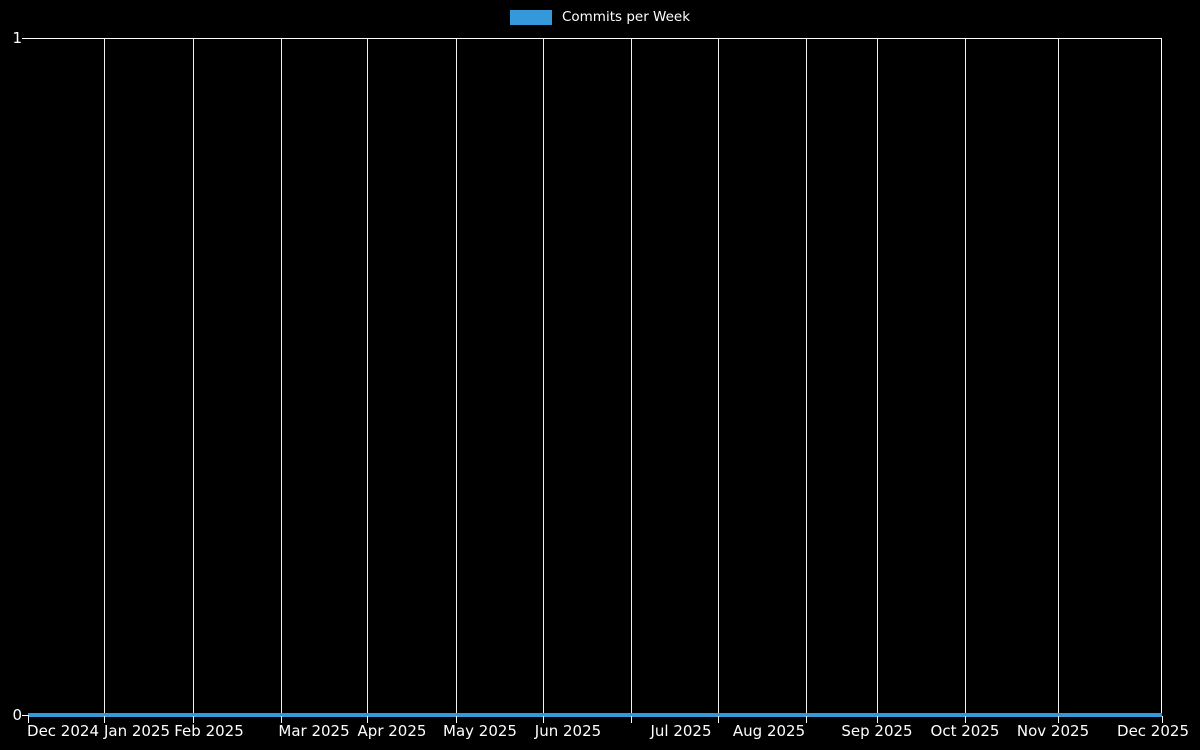 The image size is (1200, 750). What do you see at coordinates (769, 731) in the screenshot?
I see `x-tick-label-aug-2025: Aug 2025` at bounding box center [769, 731].